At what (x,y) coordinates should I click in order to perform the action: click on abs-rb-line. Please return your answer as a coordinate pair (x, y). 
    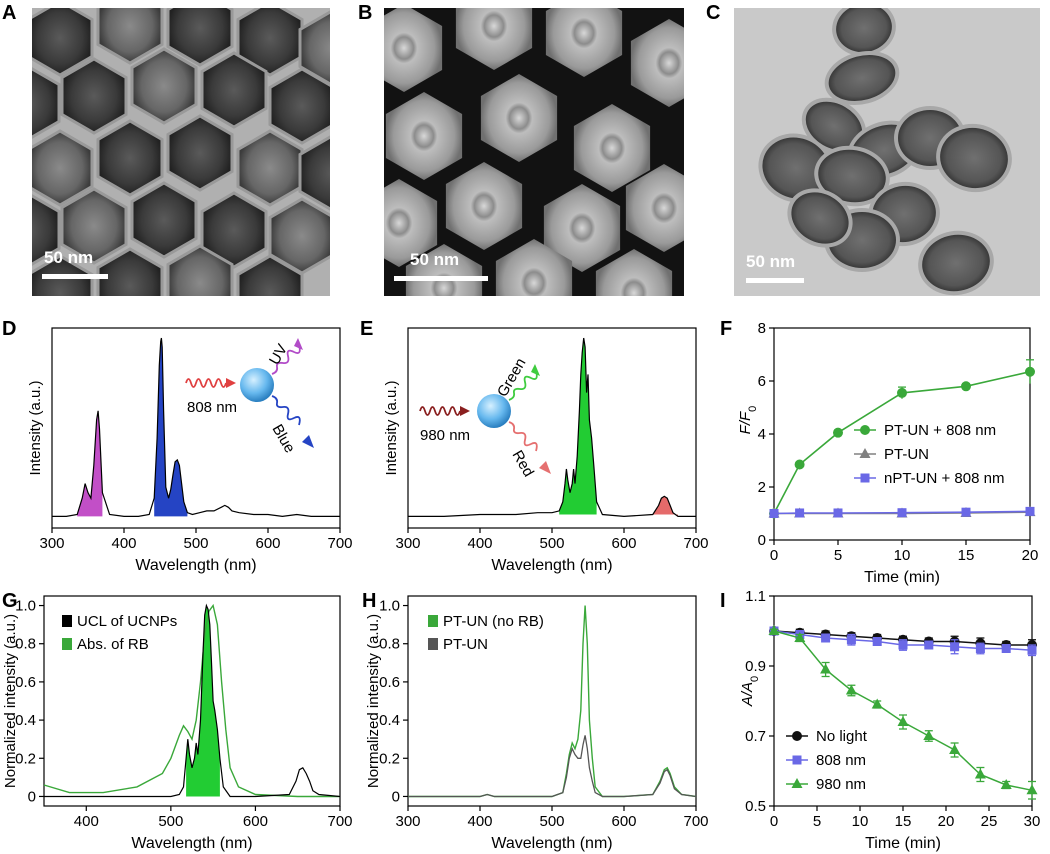
    Looking at the image, I should click on (191, 700).